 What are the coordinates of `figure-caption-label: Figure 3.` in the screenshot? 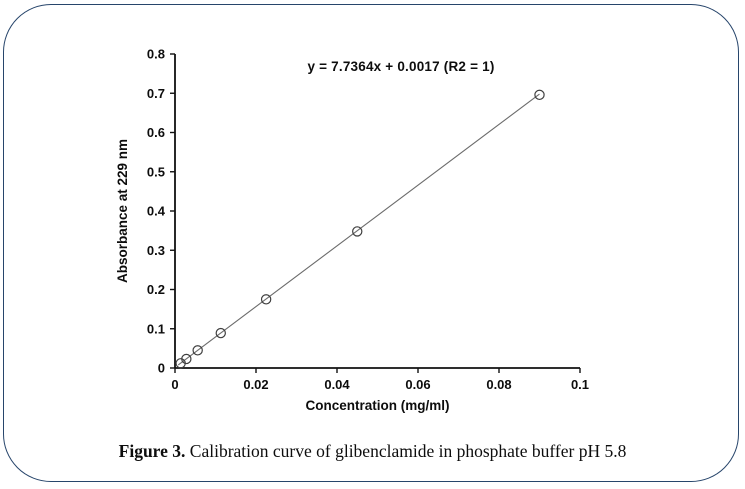 It's located at (152, 451).